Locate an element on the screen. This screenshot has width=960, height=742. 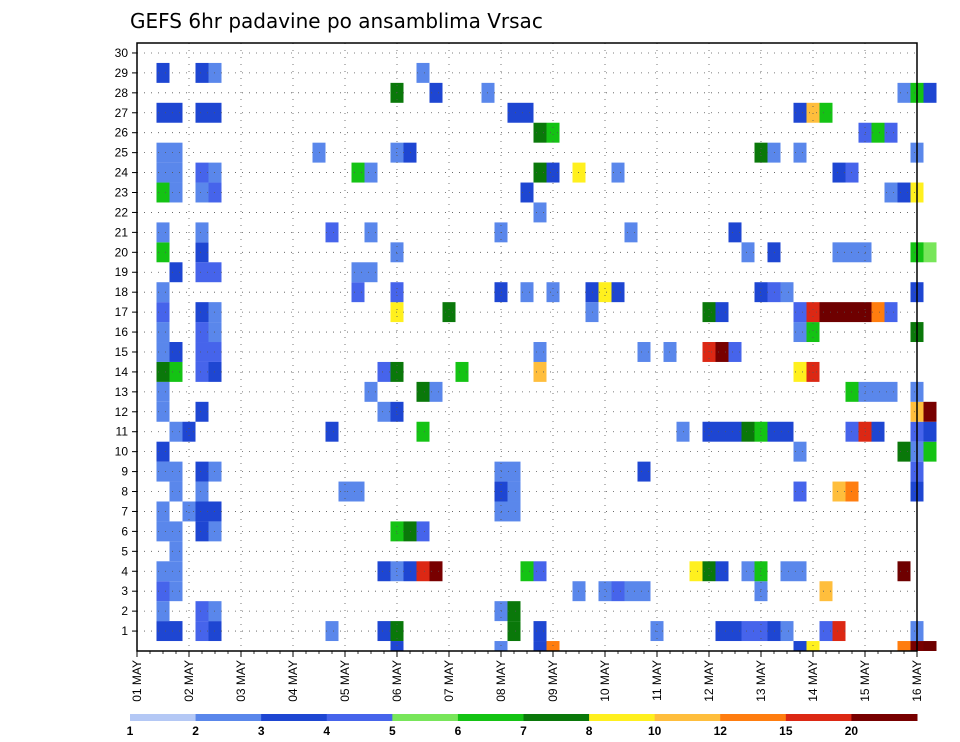
colorbar-label: 5 is located at coordinates (392, 731).